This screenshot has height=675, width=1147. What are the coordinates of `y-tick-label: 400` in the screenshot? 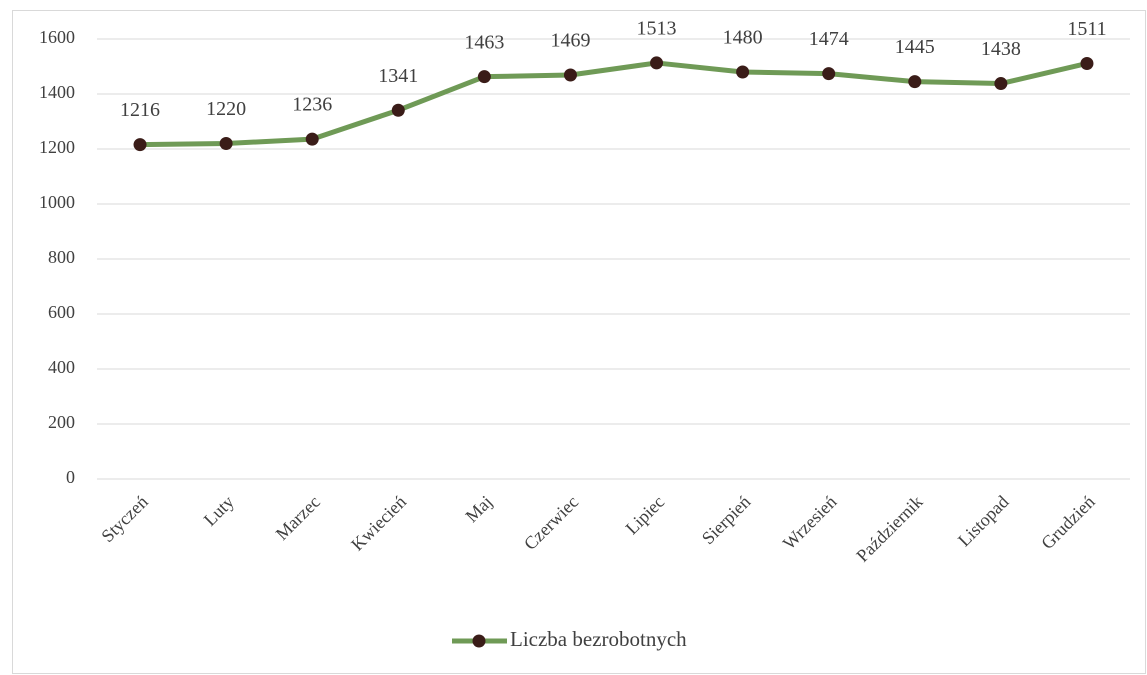 It's located at (61, 367).